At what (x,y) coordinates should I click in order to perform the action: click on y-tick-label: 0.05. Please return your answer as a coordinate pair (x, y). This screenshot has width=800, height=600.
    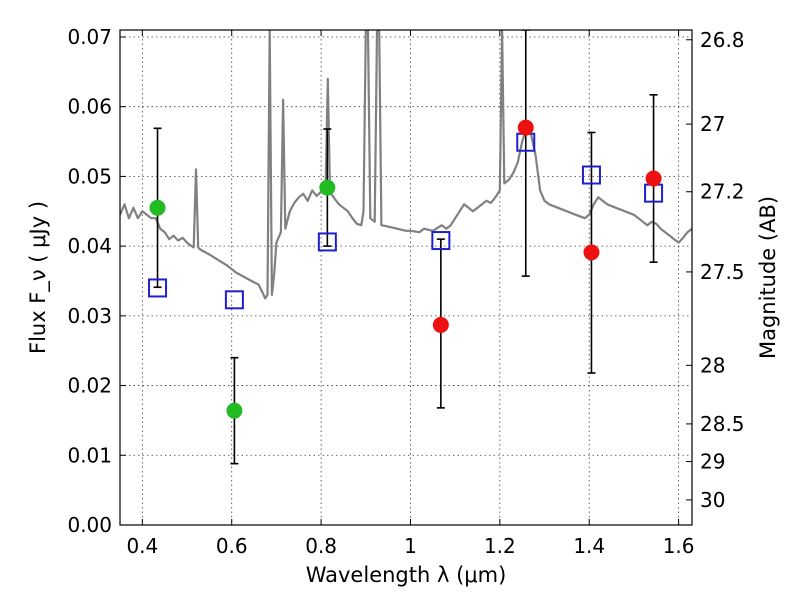
    Looking at the image, I should click on (89, 176).